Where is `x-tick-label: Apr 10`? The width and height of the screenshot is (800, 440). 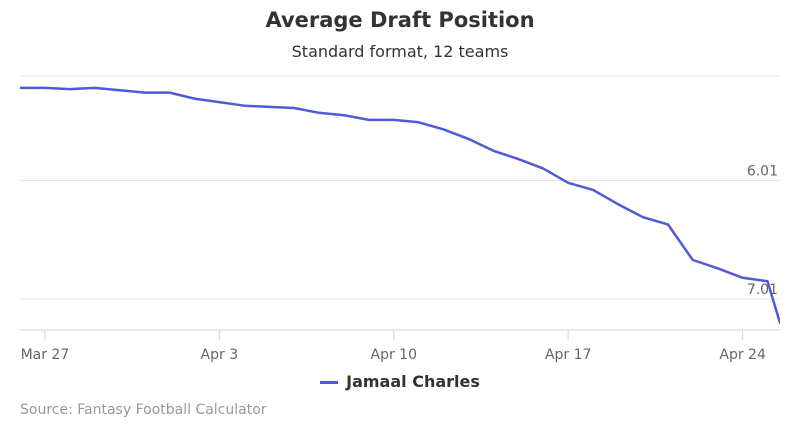 x-tick-label: Apr 10 is located at coordinates (394, 355).